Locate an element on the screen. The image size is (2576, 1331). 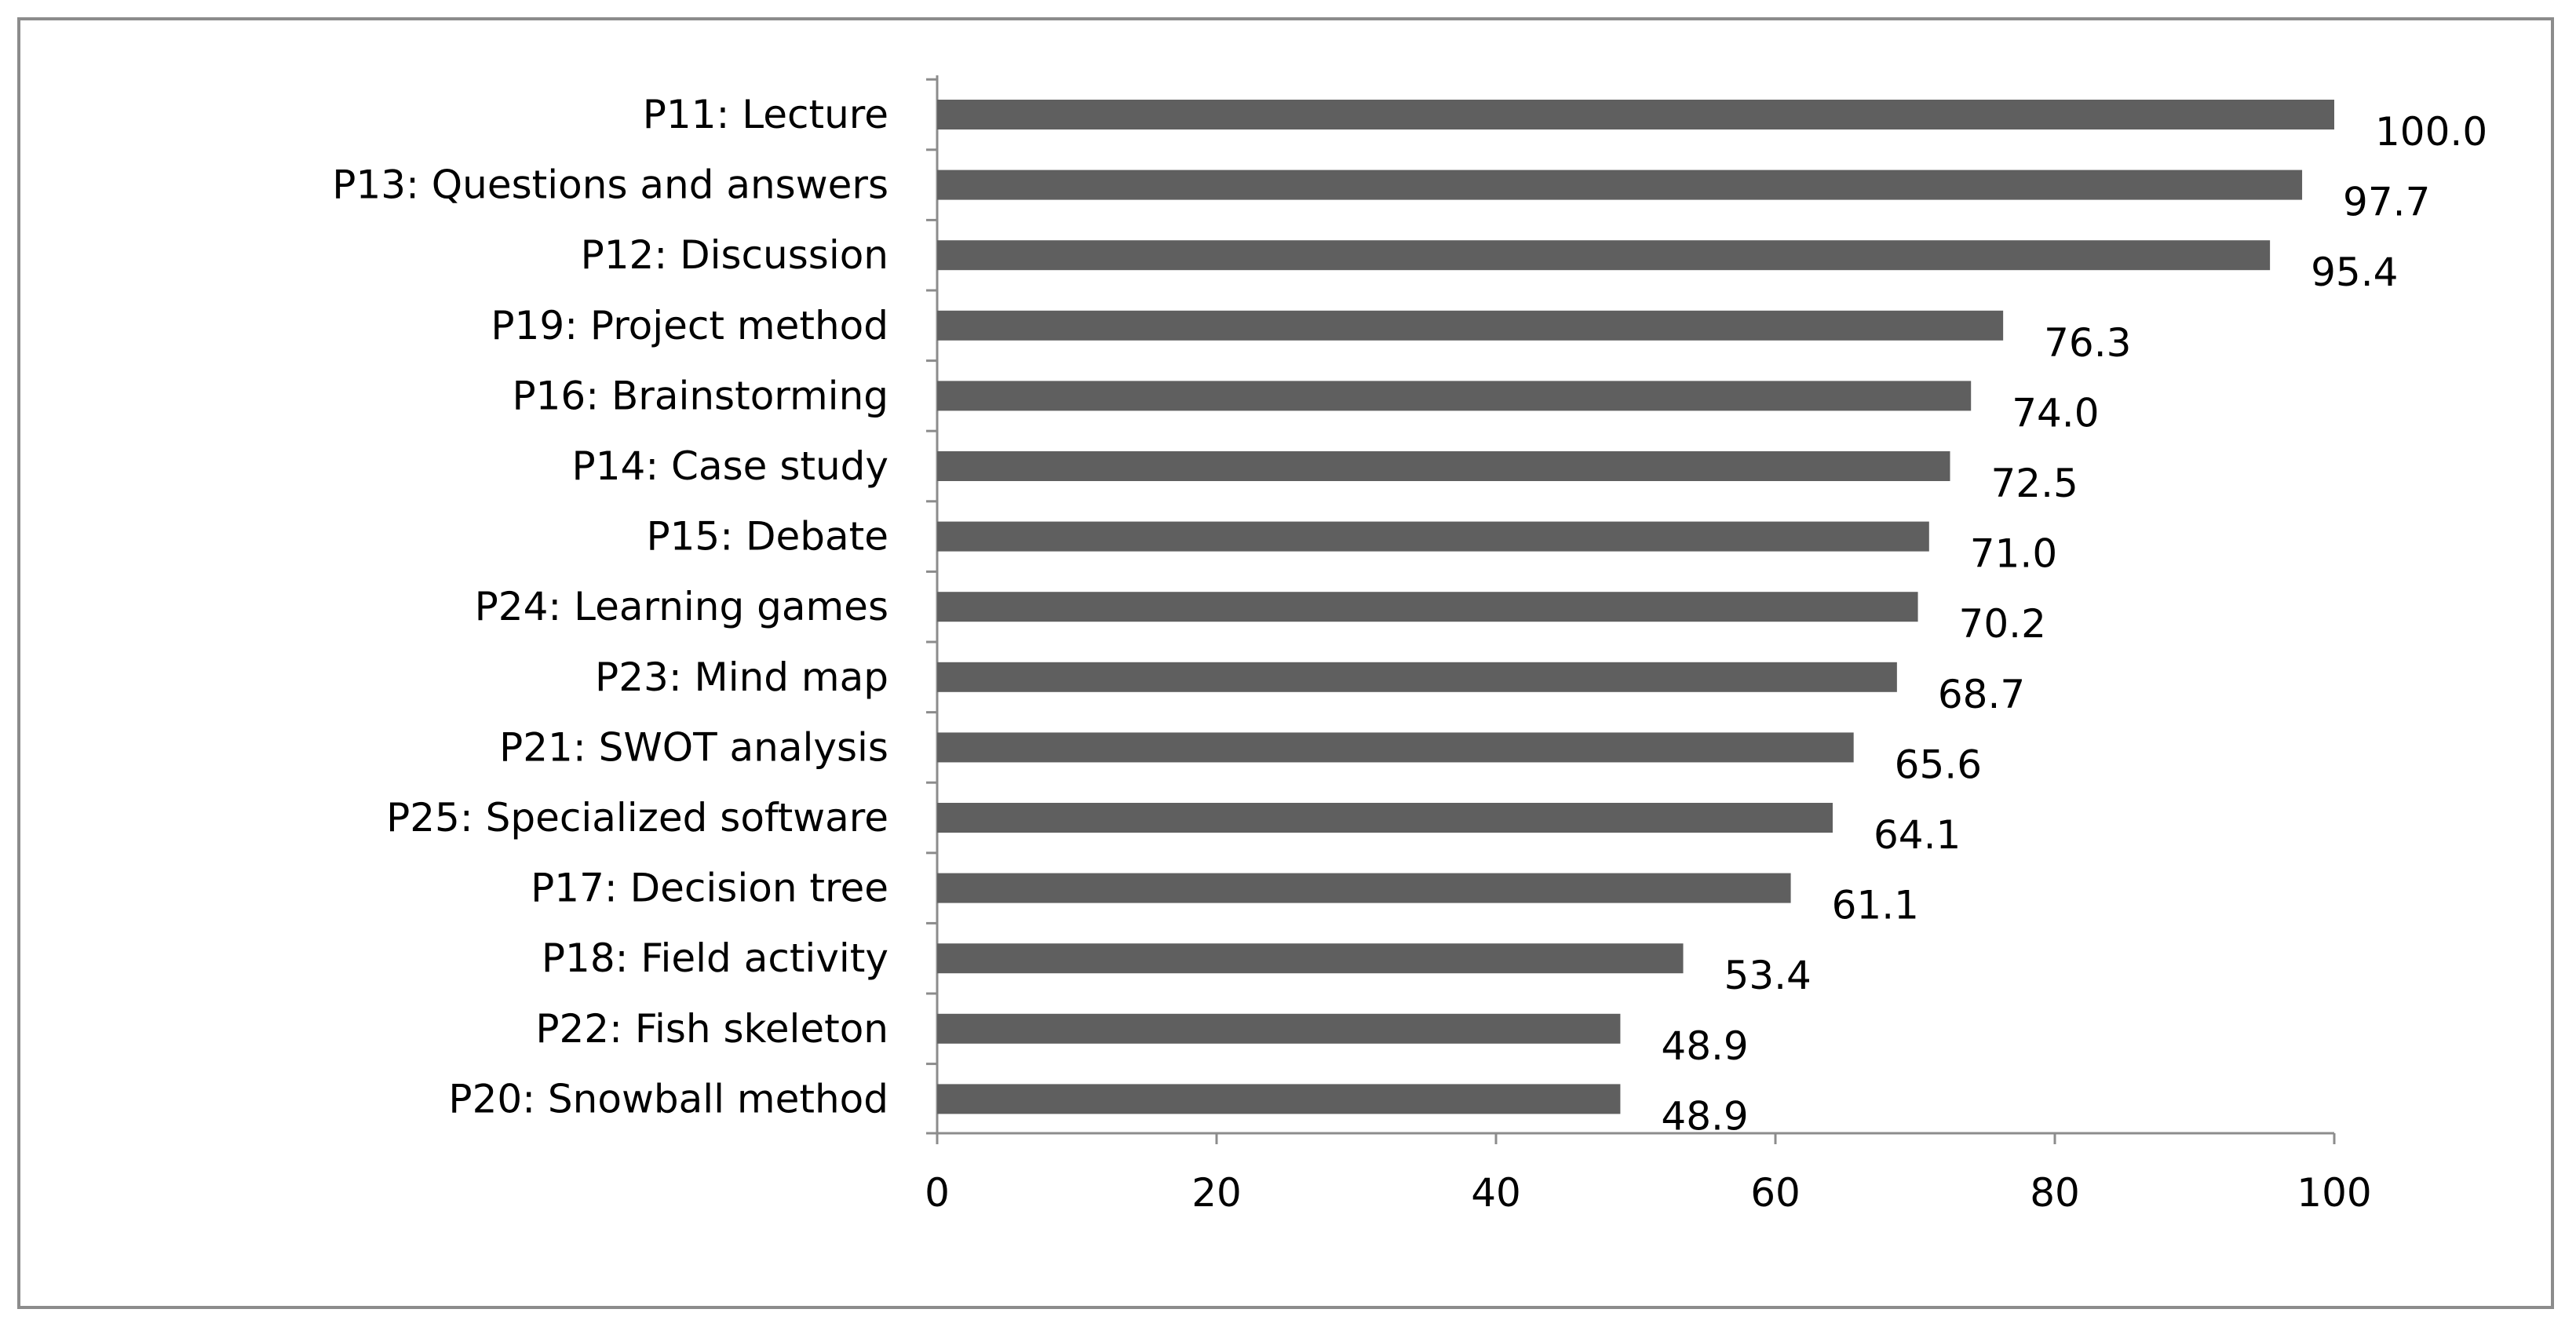
category-label: P25: Specialized software is located at coordinates (637, 818).